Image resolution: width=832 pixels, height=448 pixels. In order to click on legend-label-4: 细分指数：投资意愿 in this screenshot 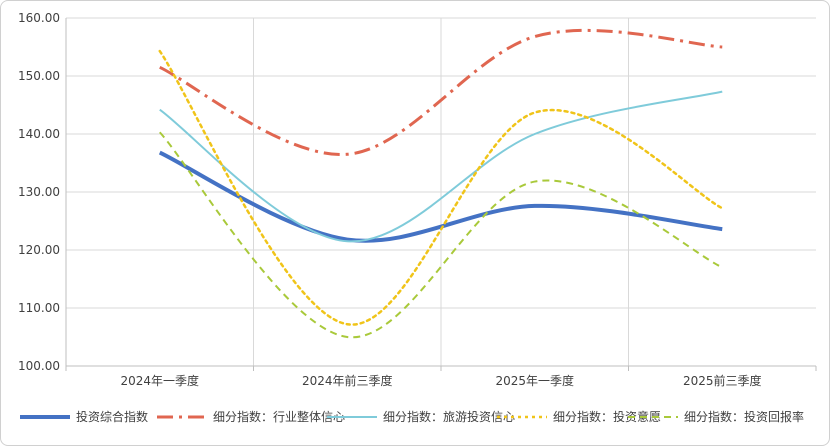, I will do `click(607, 416)`.